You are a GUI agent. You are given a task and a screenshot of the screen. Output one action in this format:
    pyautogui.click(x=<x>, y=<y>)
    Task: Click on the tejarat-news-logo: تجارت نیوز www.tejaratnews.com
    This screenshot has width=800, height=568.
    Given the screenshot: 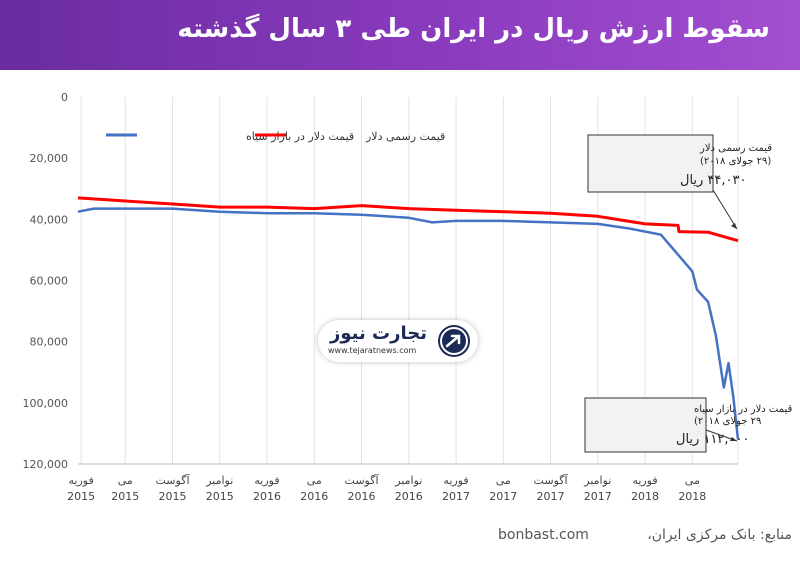 What is the action you would take?
    pyautogui.click(x=398, y=341)
    